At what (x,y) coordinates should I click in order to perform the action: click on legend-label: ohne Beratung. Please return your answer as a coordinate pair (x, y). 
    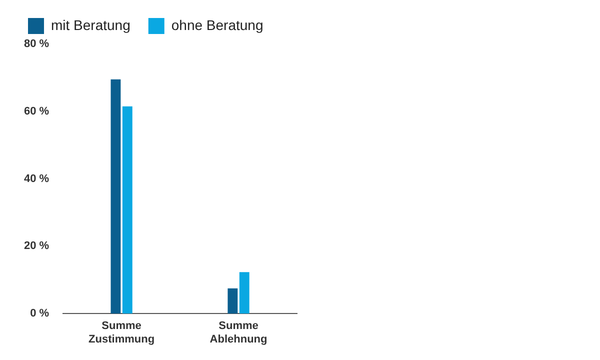
    Looking at the image, I should click on (217, 24).